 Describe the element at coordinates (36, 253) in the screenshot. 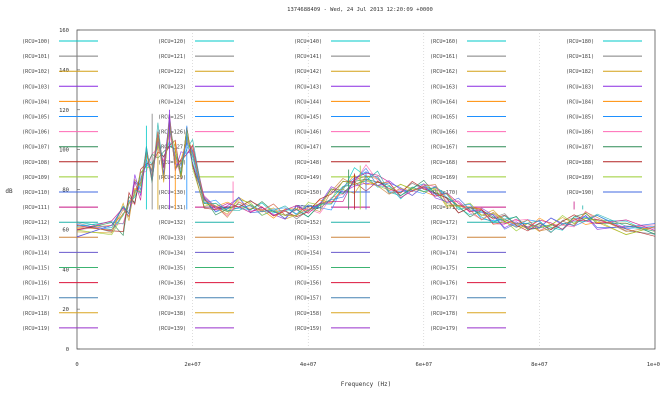

I see `legend-entry-label: (RCU=114)` at that location.